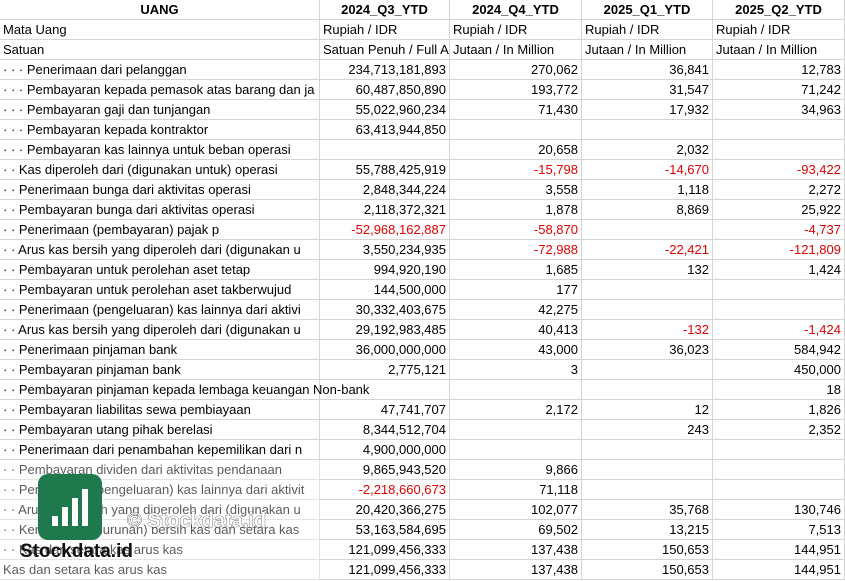  I want to click on value-cell: 4,900,000,000, so click(385, 450).